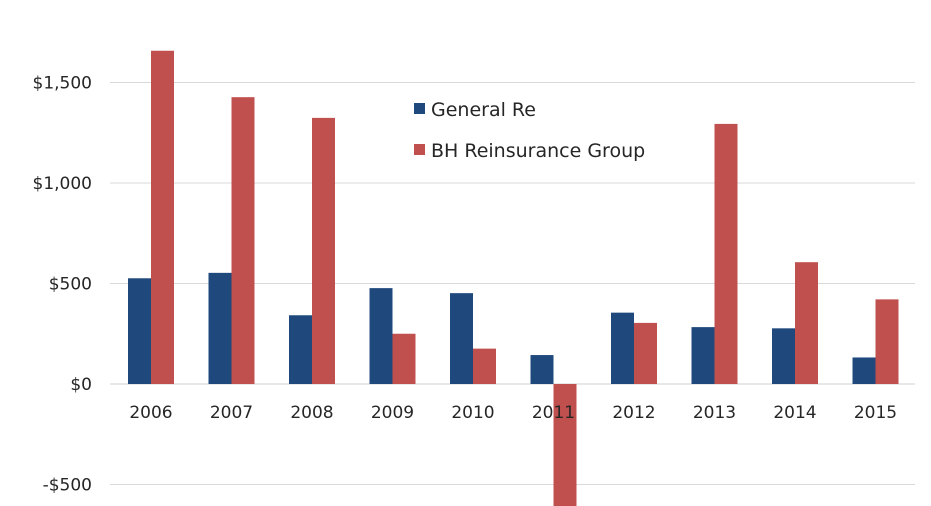 Image resolution: width=931 pixels, height=506 pixels. Describe the element at coordinates (553, 413) in the screenshot. I see `x-tick-label: 2011` at that location.